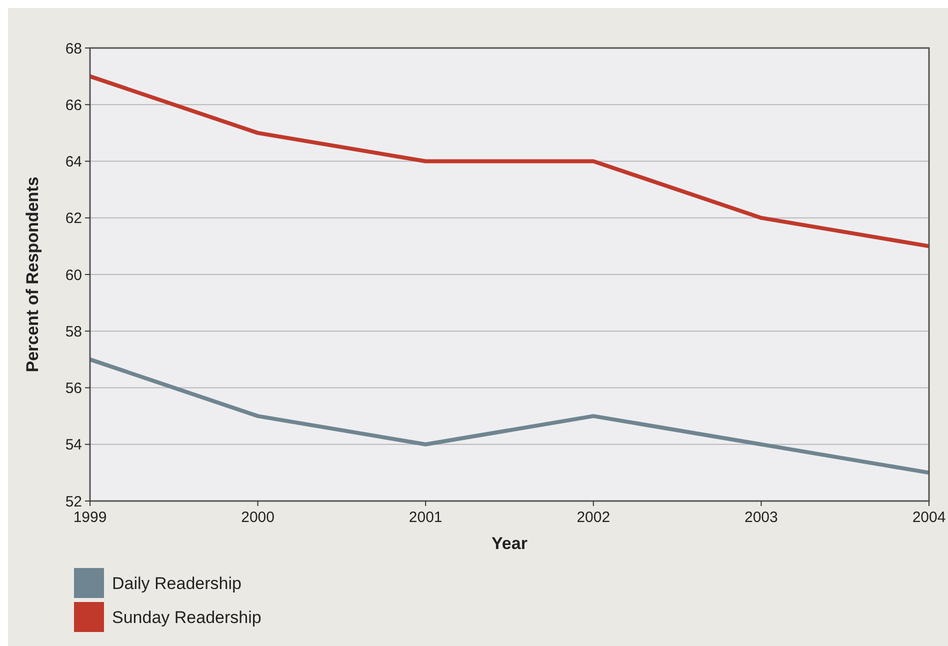  I want to click on y-tick-label: 52, so click(73, 501).